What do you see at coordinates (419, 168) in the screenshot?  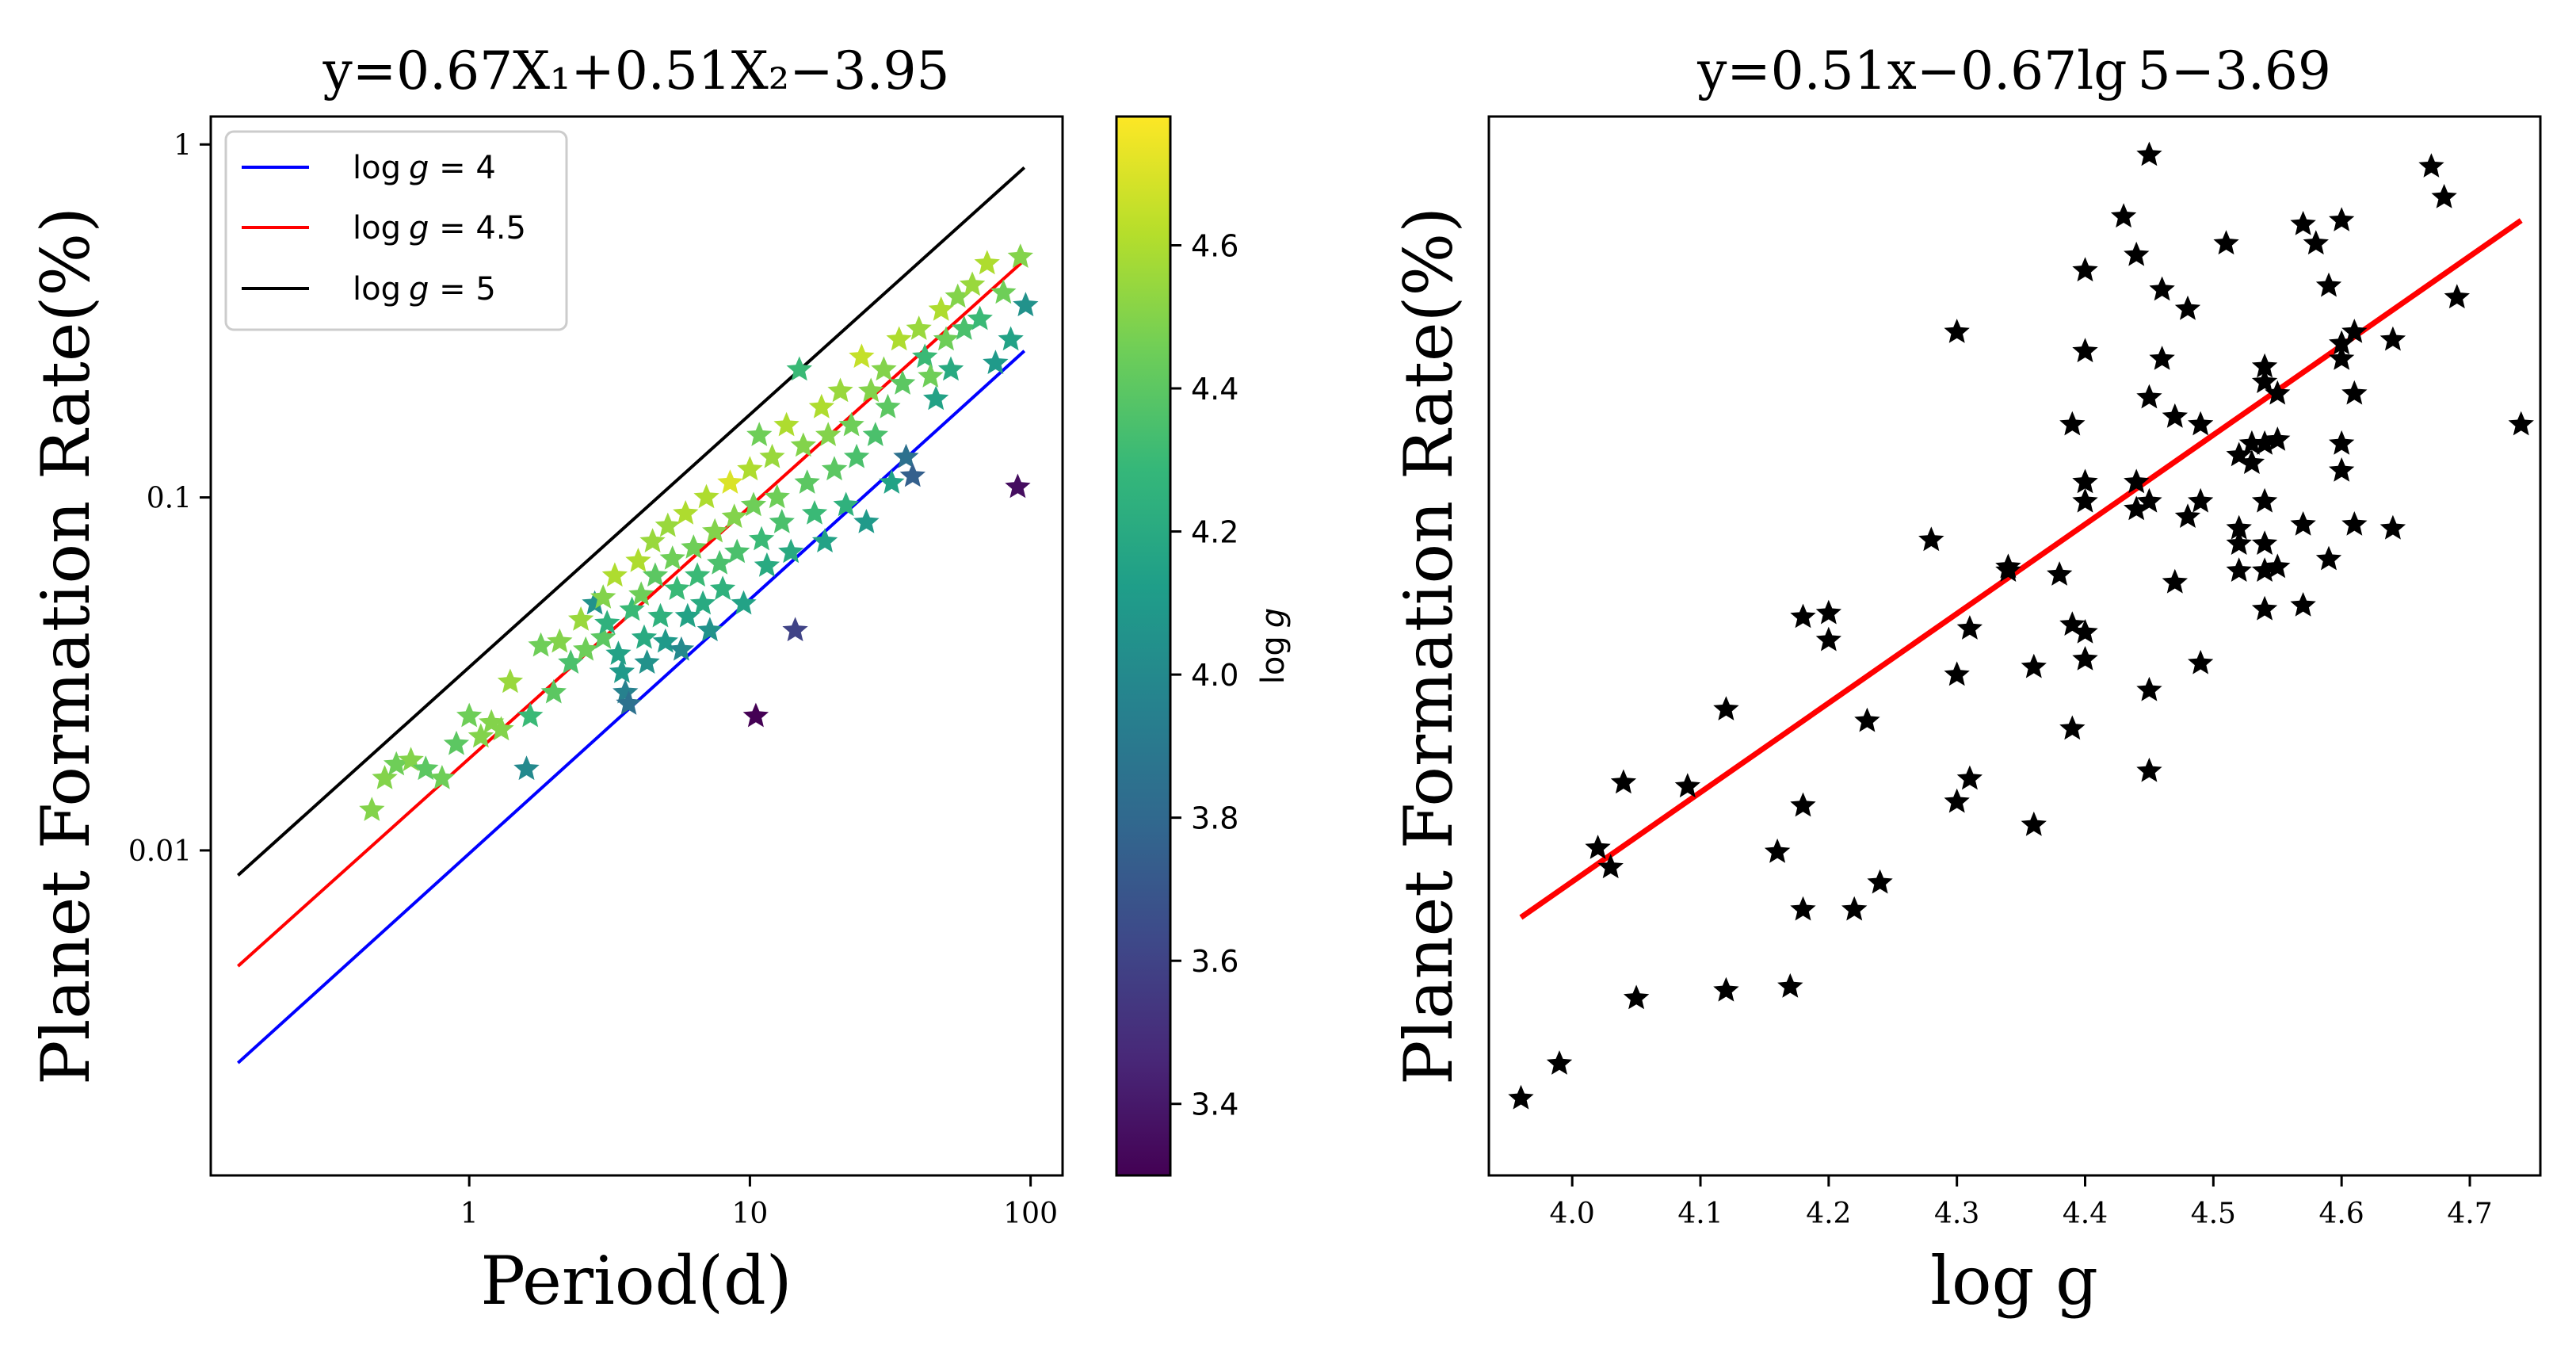 I see `legend-label-logg4-var: g` at bounding box center [419, 168].